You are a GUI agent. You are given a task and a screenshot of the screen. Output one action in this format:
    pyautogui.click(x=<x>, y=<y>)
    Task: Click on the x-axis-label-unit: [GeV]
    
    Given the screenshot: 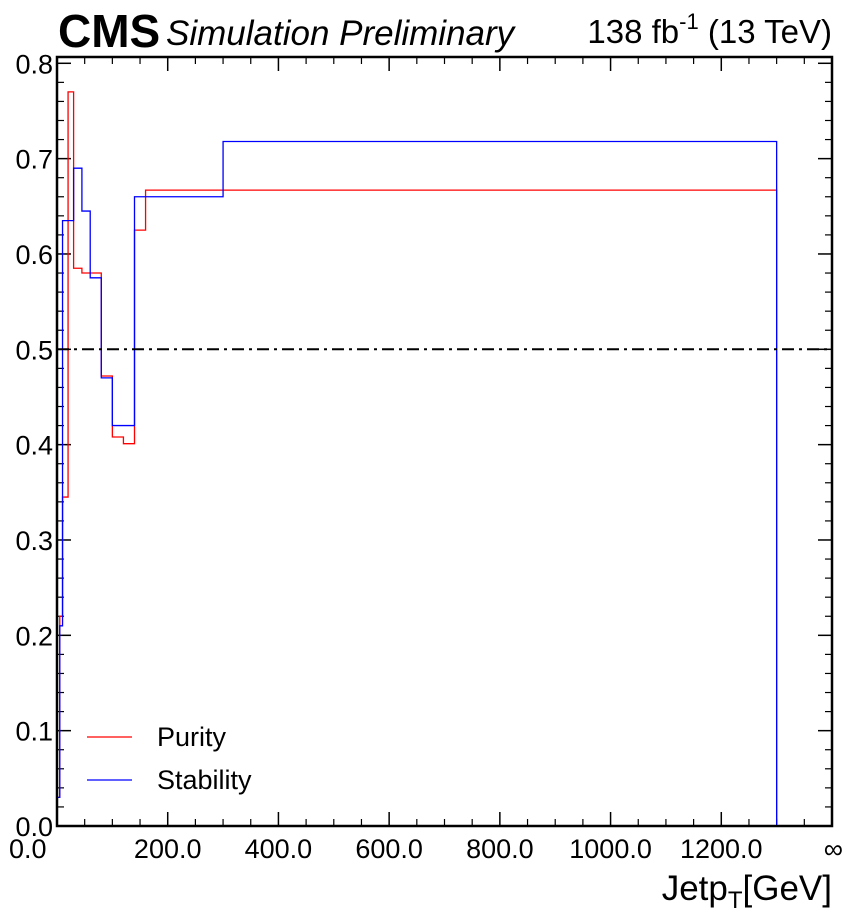 What is the action you would take?
    pyautogui.click(x=787, y=888)
    